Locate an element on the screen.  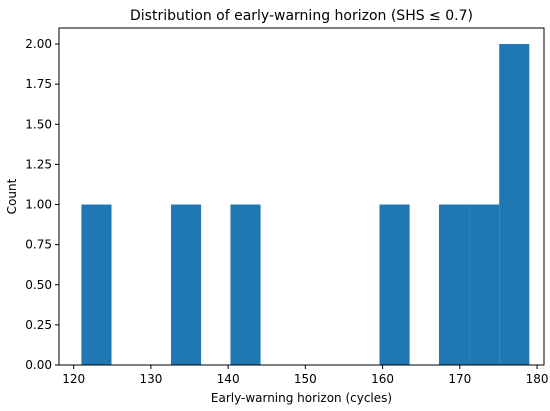
x-tick-label: 160 is located at coordinates (382, 379).